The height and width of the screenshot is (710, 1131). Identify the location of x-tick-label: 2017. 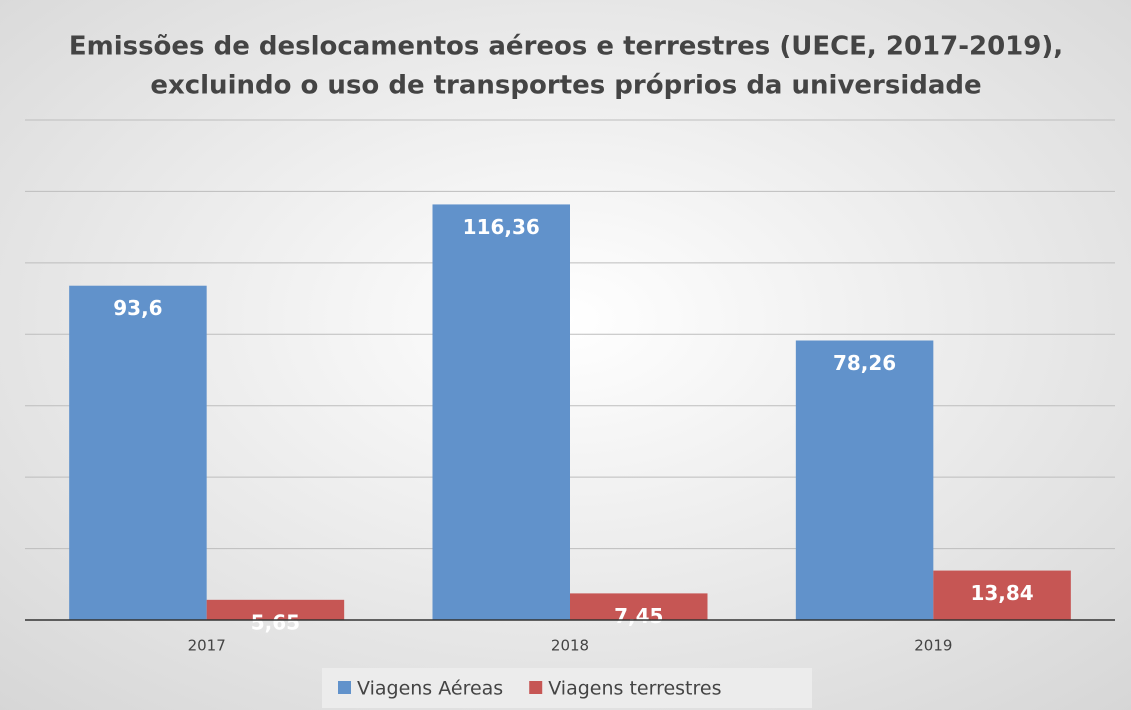
(207, 646).